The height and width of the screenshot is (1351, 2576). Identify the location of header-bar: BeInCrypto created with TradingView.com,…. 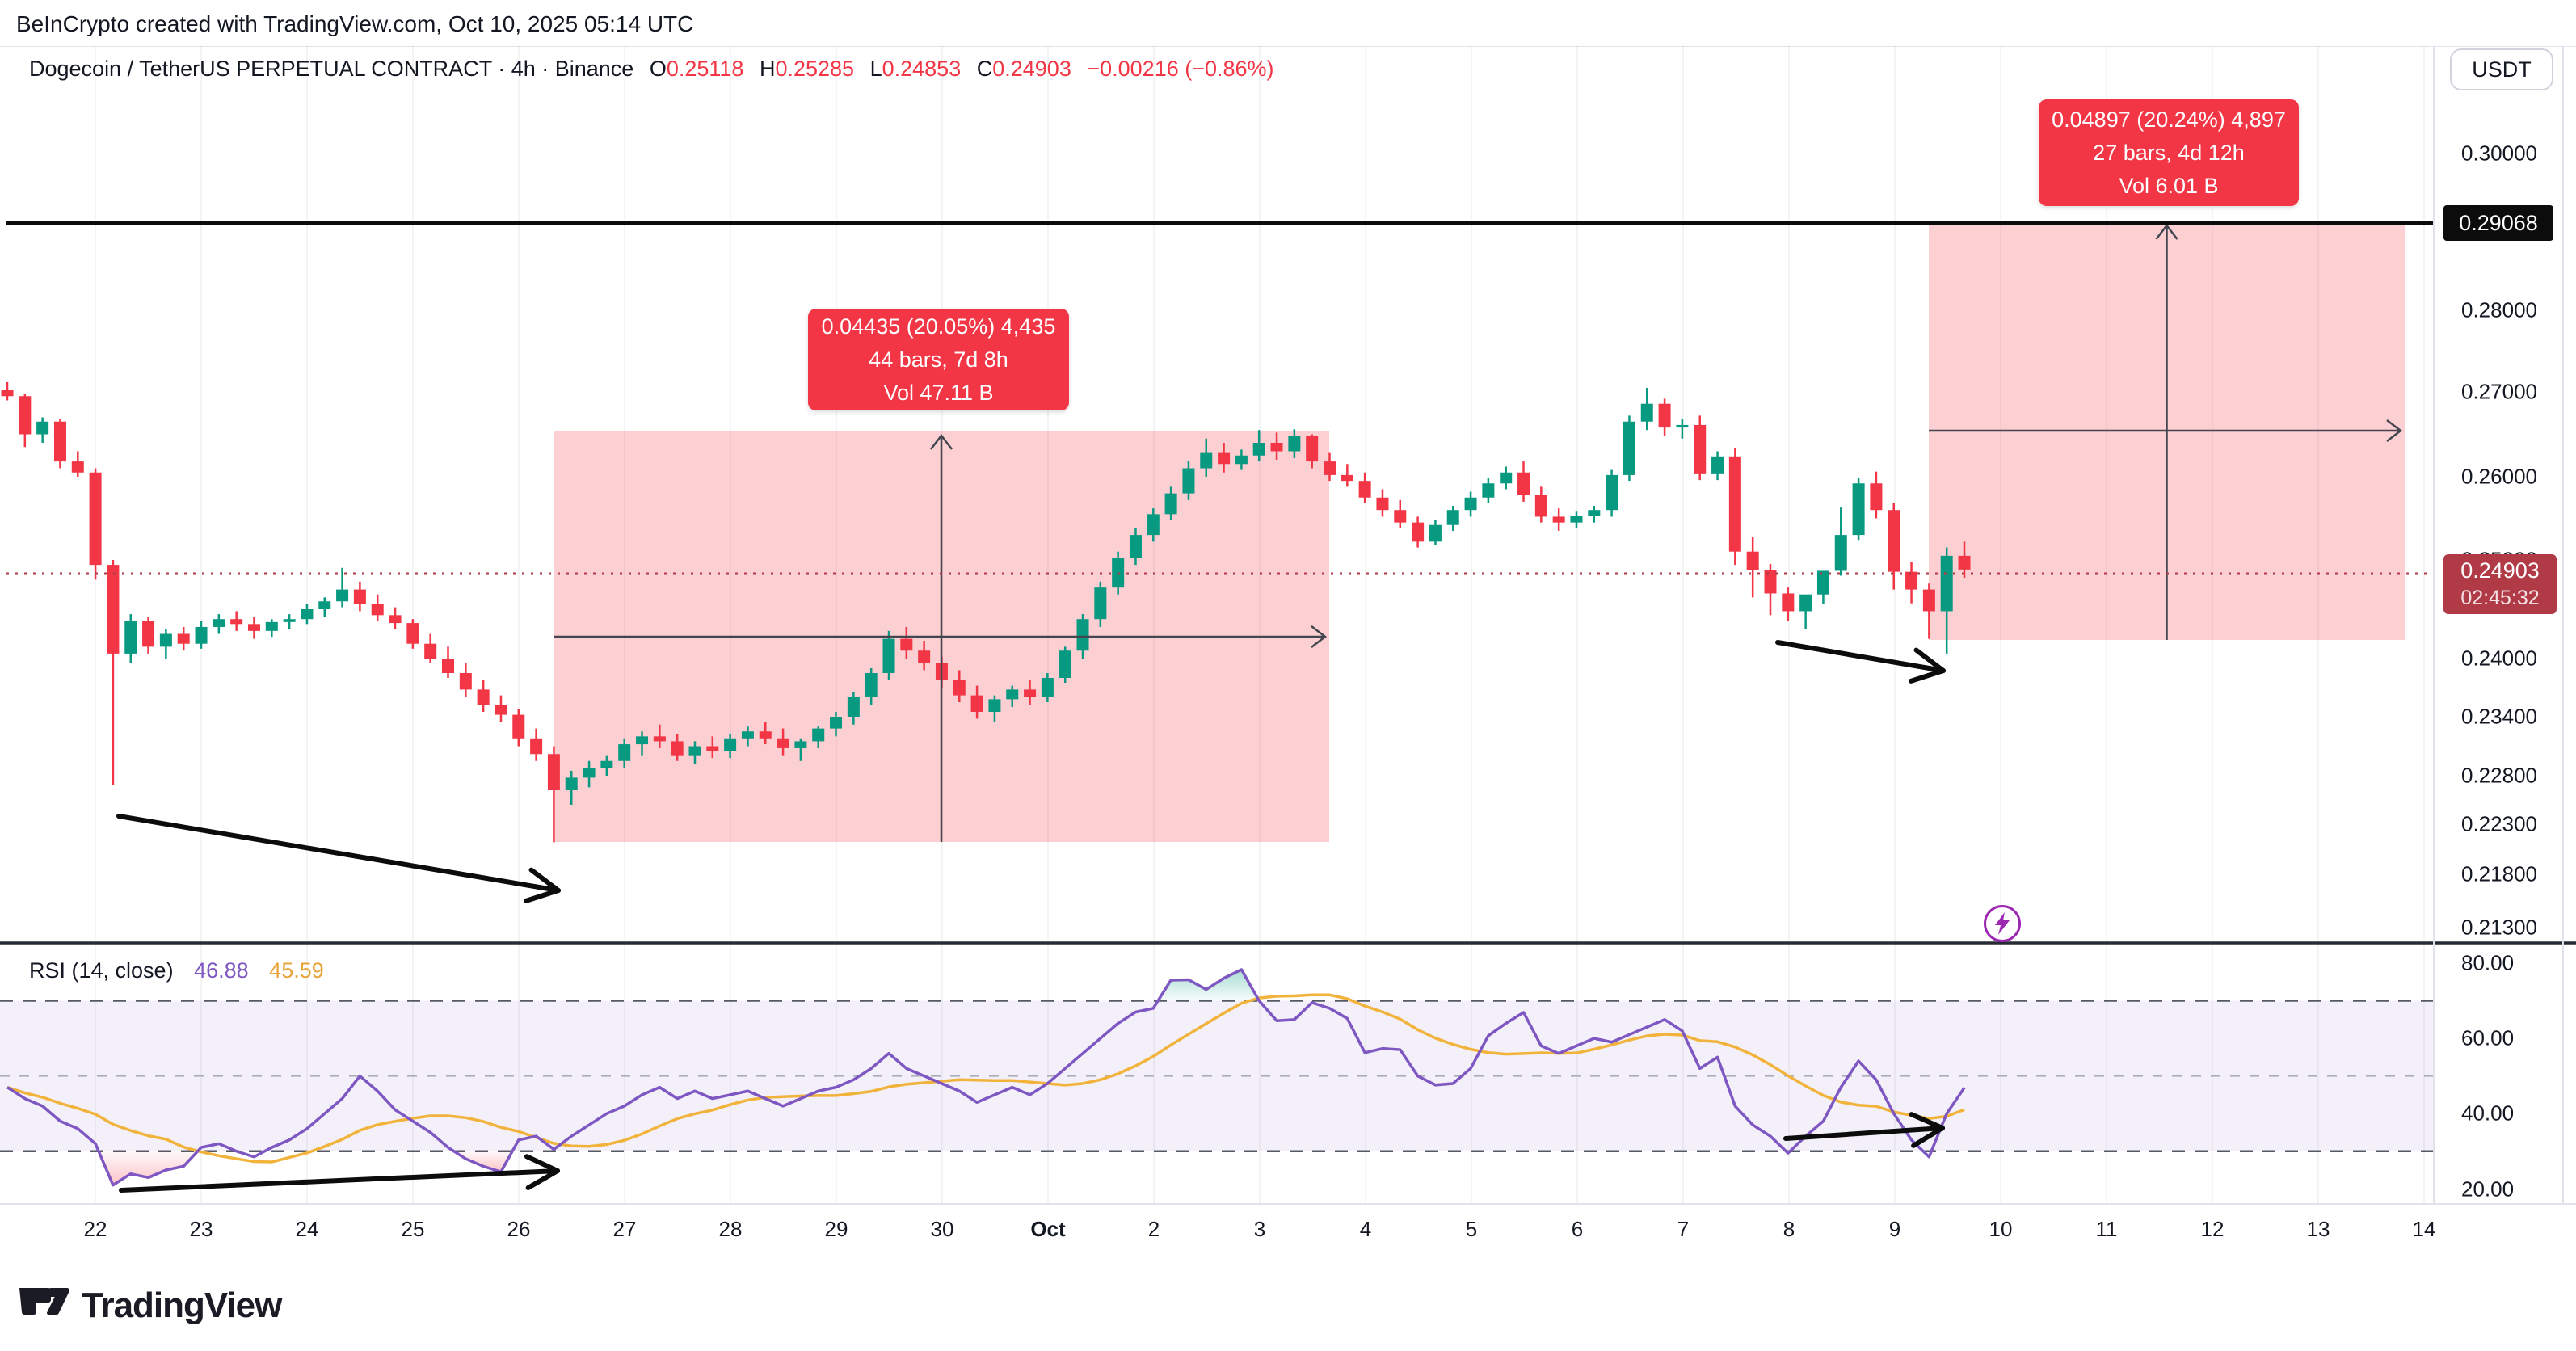
(1288, 23).